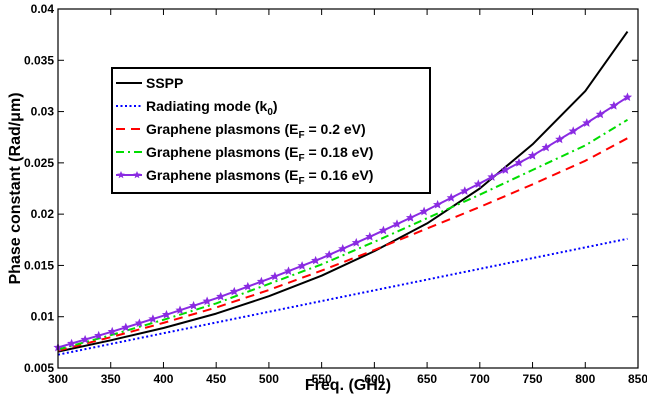  What do you see at coordinates (111, 379) in the screenshot?
I see `x-tick-label: 350` at bounding box center [111, 379].